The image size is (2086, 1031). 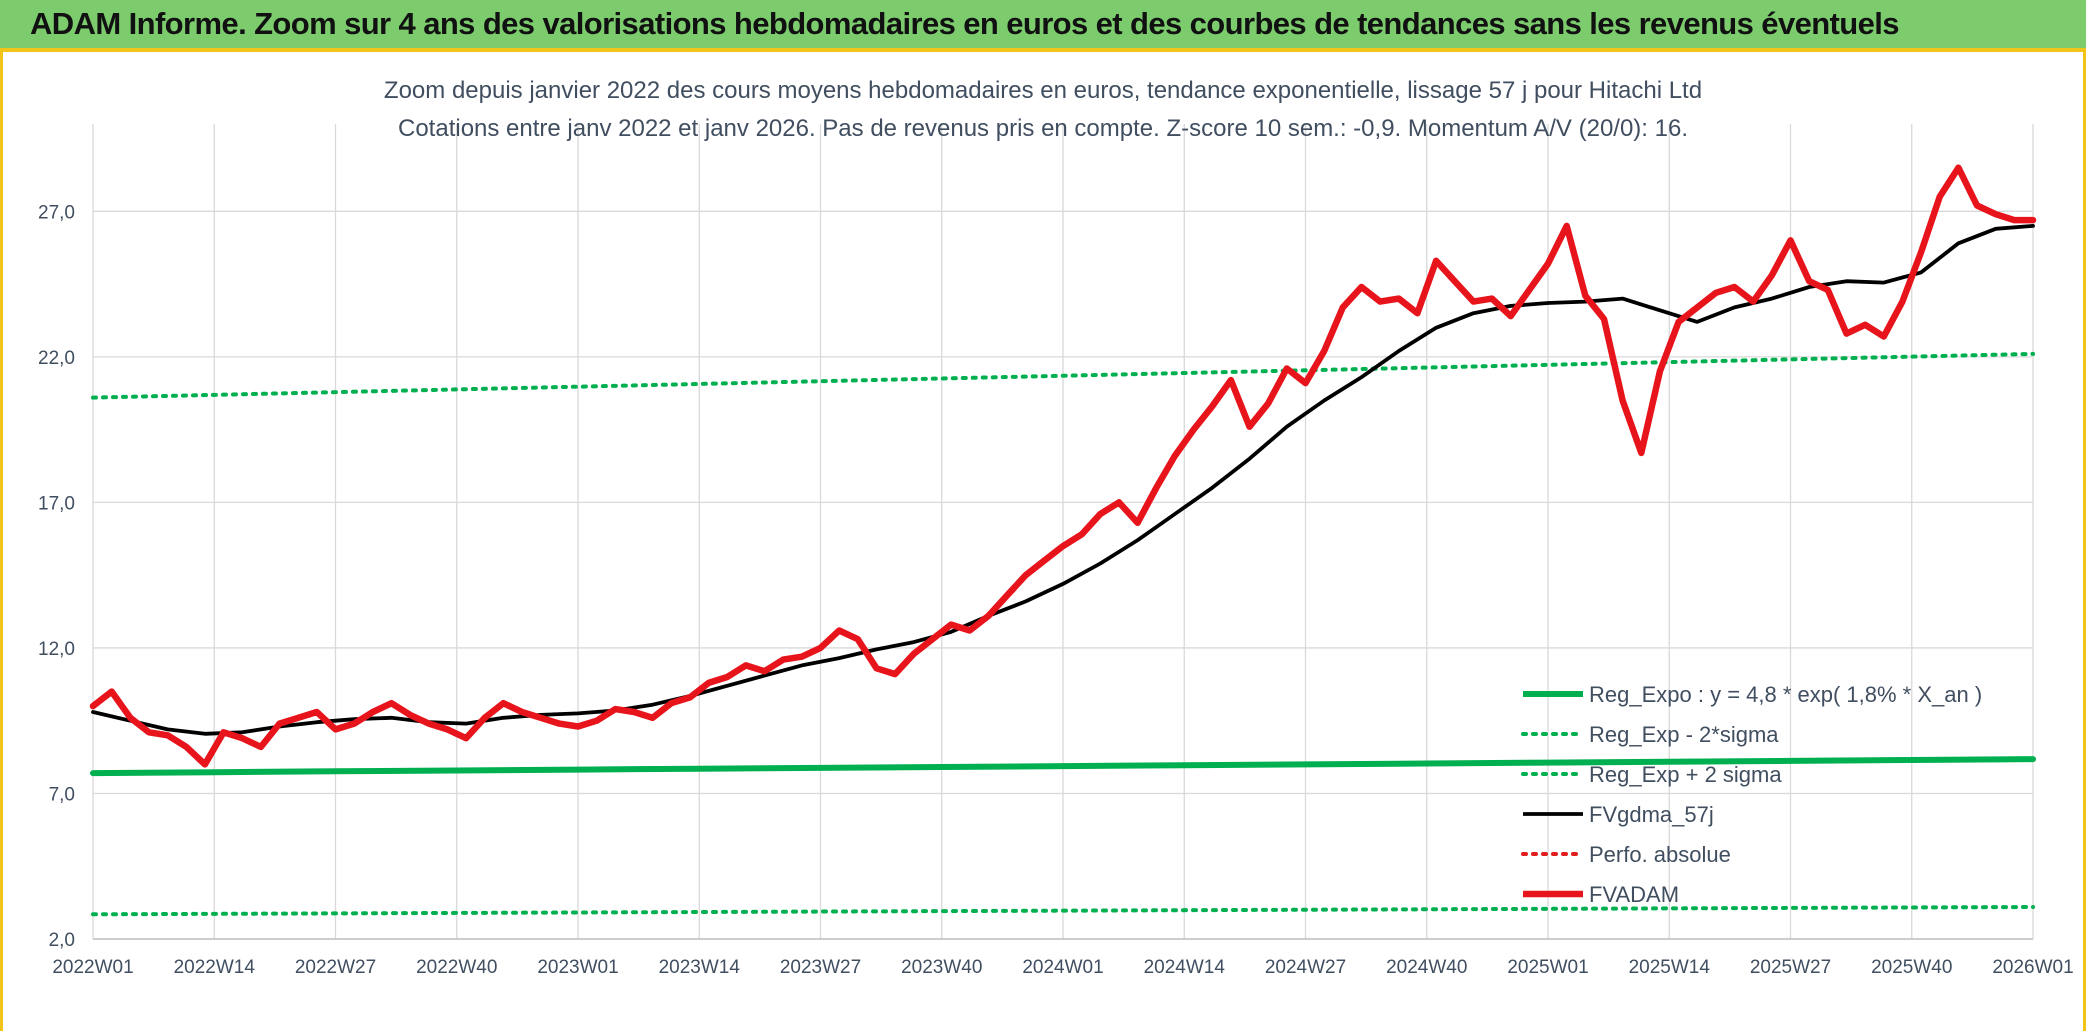 What do you see at coordinates (1634, 894) in the screenshot?
I see `legend-label: FVADAM` at bounding box center [1634, 894].